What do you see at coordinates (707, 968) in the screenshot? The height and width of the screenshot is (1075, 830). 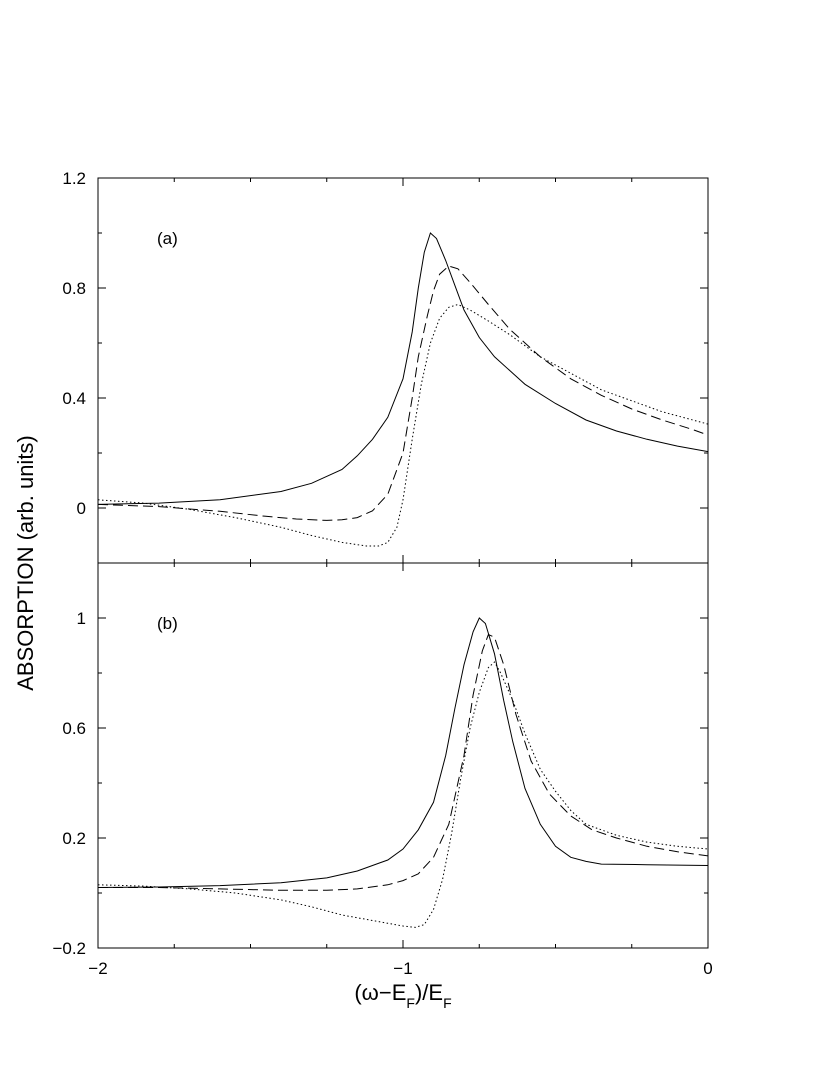 I see `x-tick-label: 0` at bounding box center [707, 968].